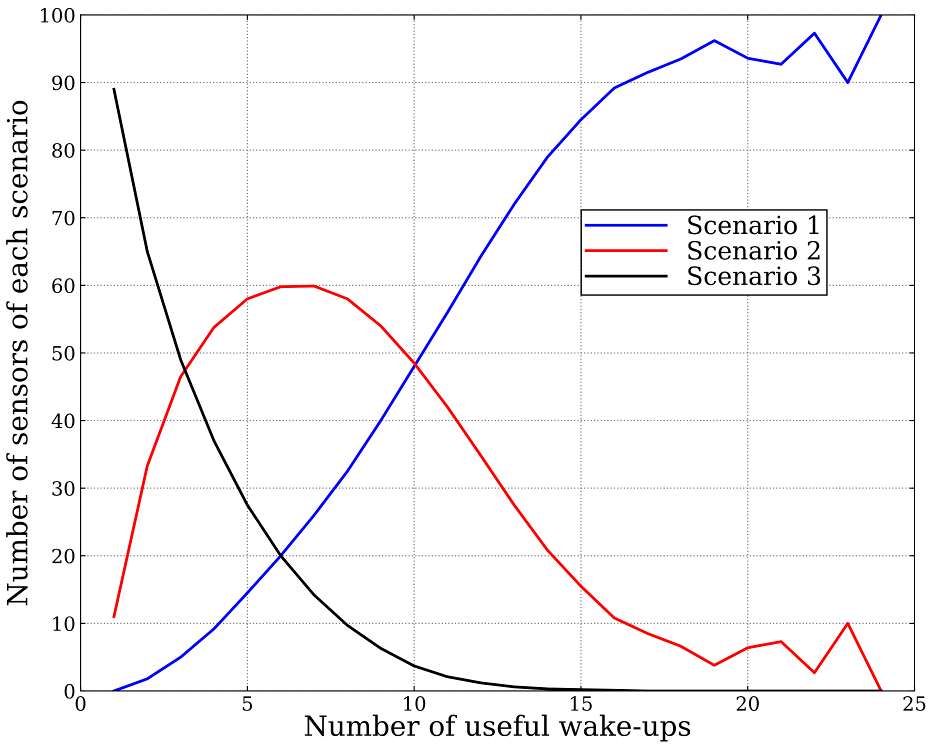  I want to click on y-tick-label: 90, so click(63, 83).